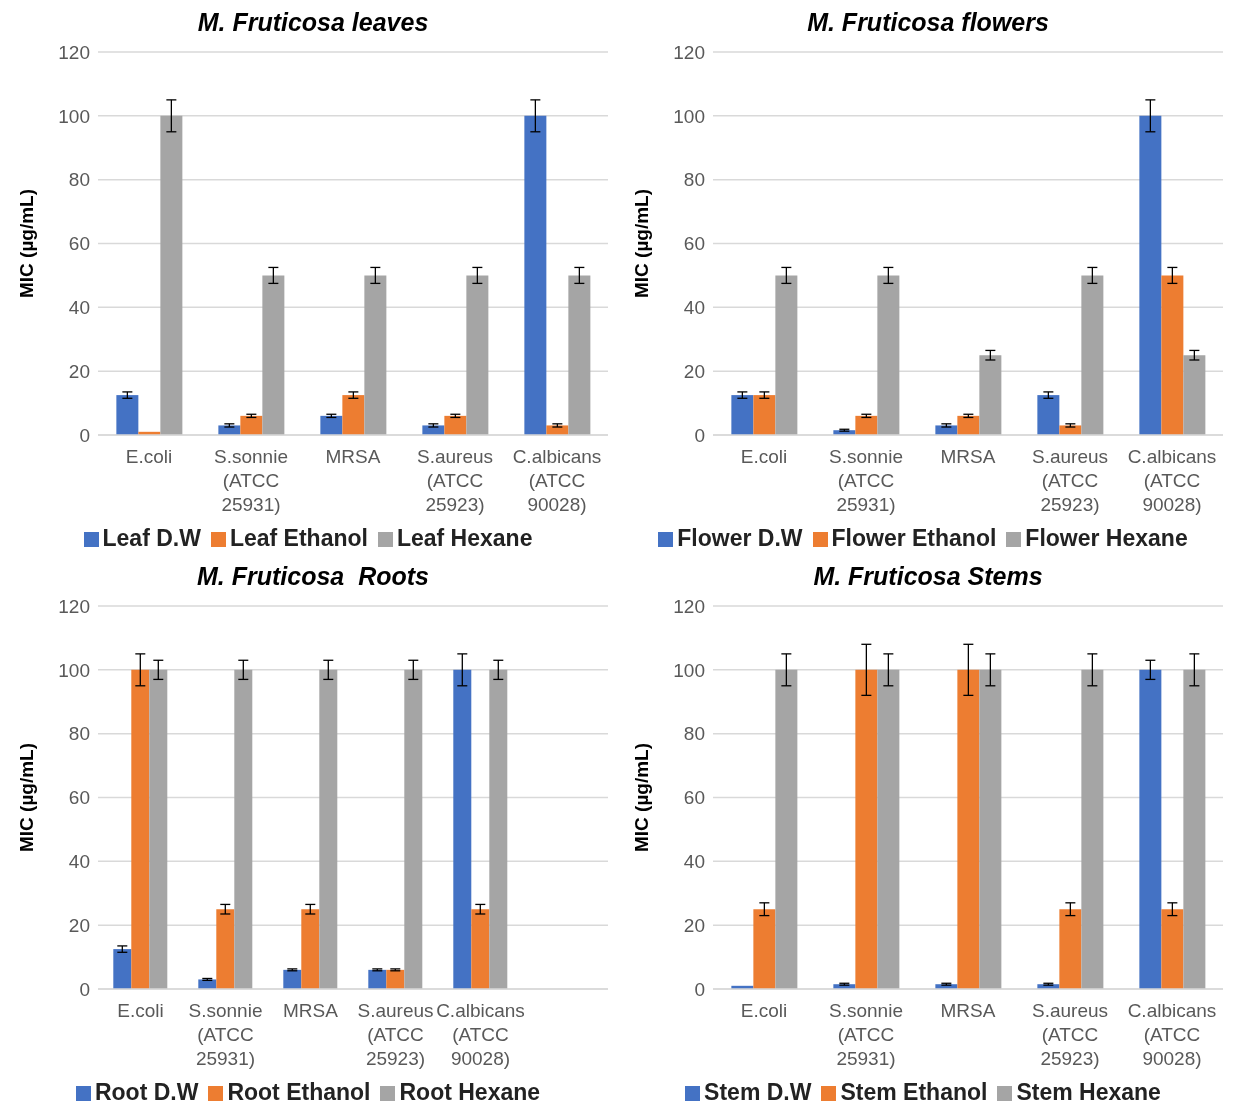 The width and height of the screenshot is (1248, 1119). I want to click on legend-label: Stem Ethanol, so click(914, 1092).